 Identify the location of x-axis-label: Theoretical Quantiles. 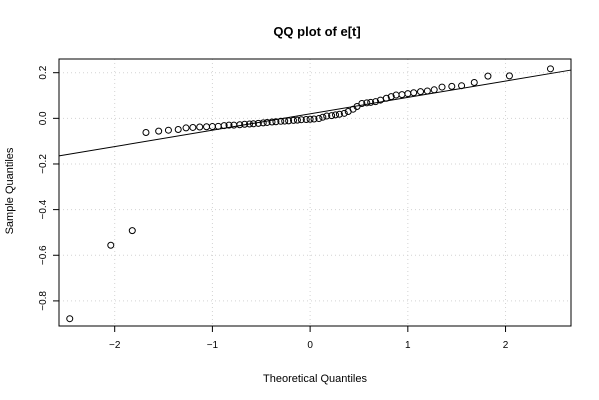
(315, 379).